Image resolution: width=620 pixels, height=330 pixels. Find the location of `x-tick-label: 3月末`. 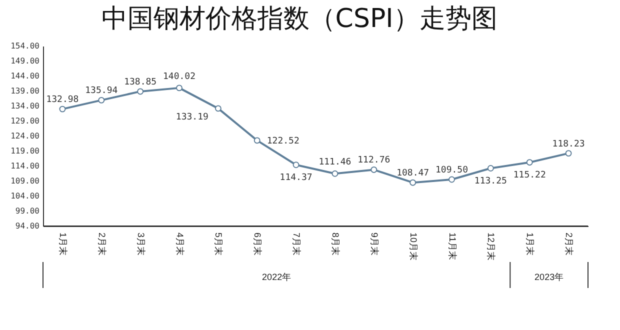

x-tick-label: 3月末 is located at coordinates (141, 244).